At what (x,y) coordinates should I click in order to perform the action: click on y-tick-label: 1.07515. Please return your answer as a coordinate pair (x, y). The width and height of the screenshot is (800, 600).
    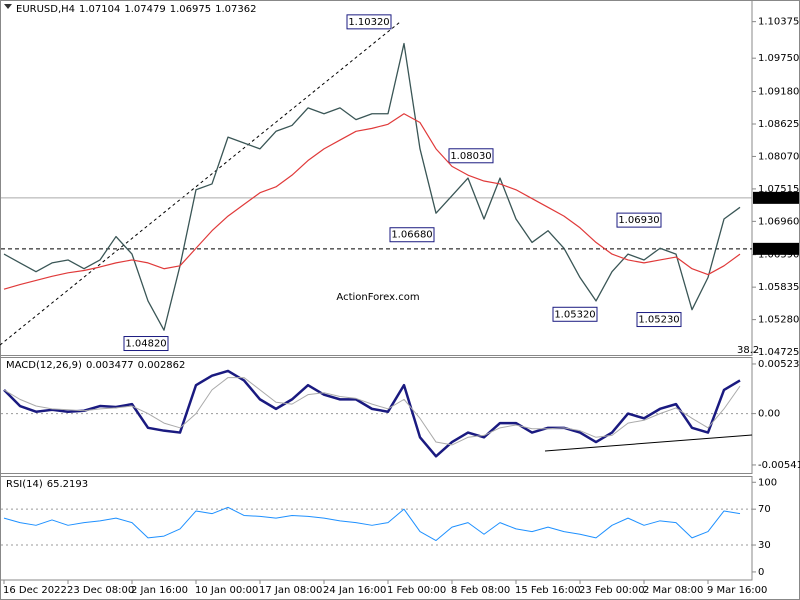
    Looking at the image, I should click on (778, 189).